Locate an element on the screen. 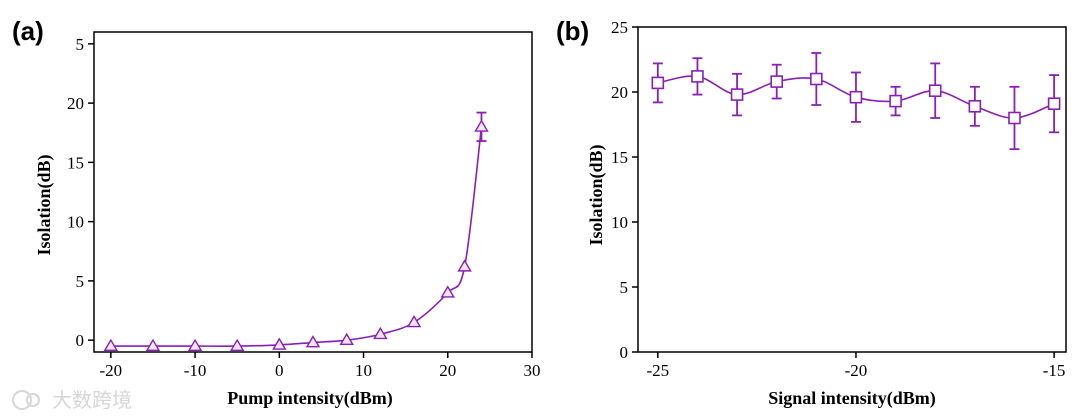 This screenshot has height=418, width=1080. panel-b-label: (b) is located at coordinates (572, 31).